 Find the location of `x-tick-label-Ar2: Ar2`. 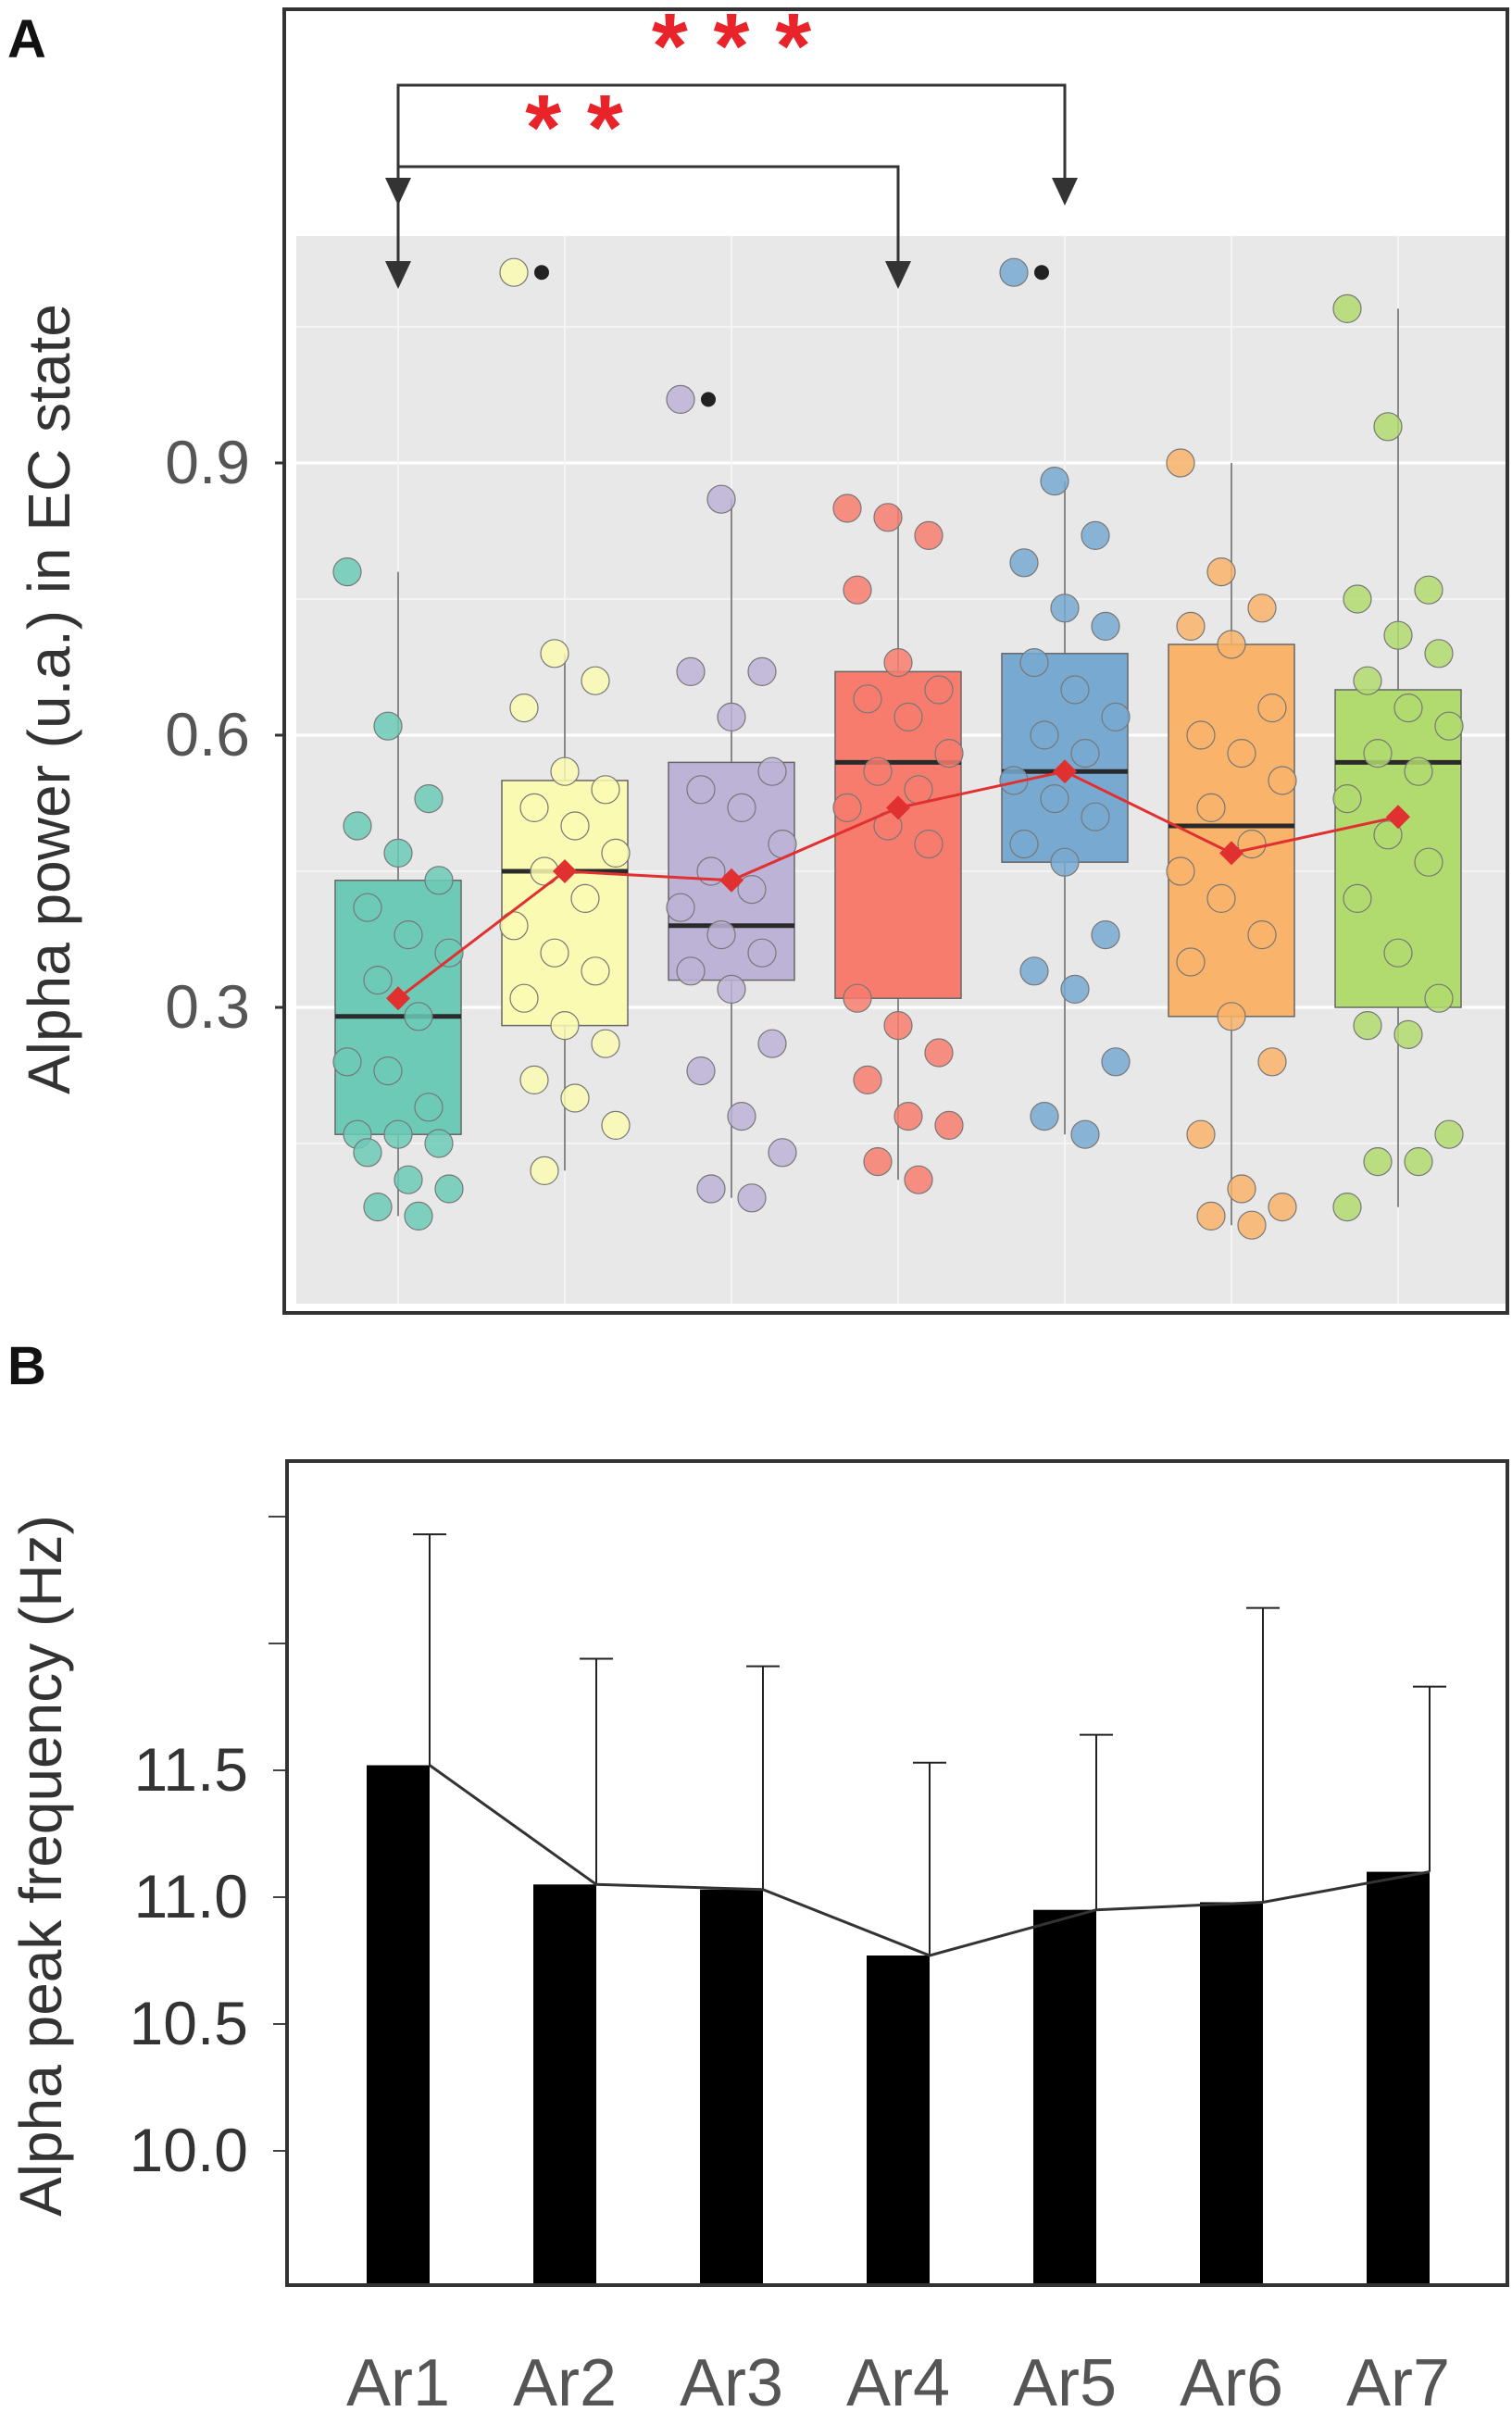

x-tick-label-Ar2: Ar2 is located at coordinates (565, 2383).